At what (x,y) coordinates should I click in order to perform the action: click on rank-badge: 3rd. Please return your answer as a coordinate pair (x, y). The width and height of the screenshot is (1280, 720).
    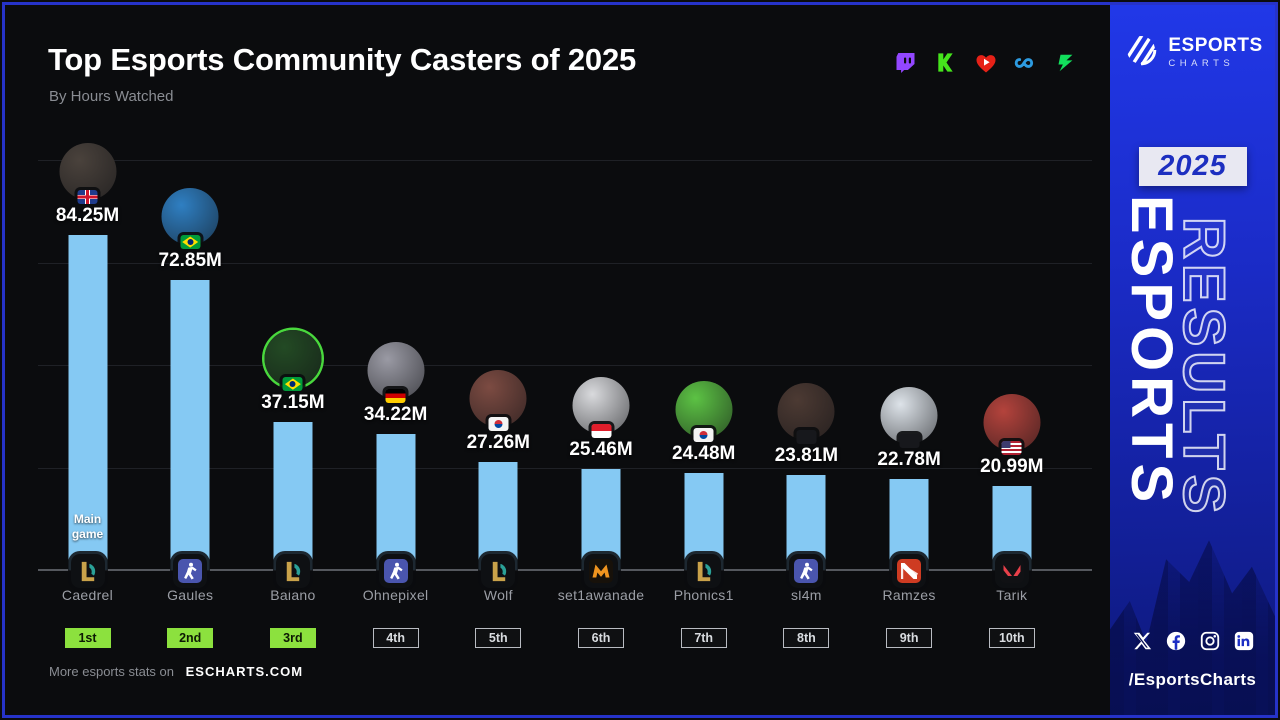
    Looking at the image, I should click on (292, 638).